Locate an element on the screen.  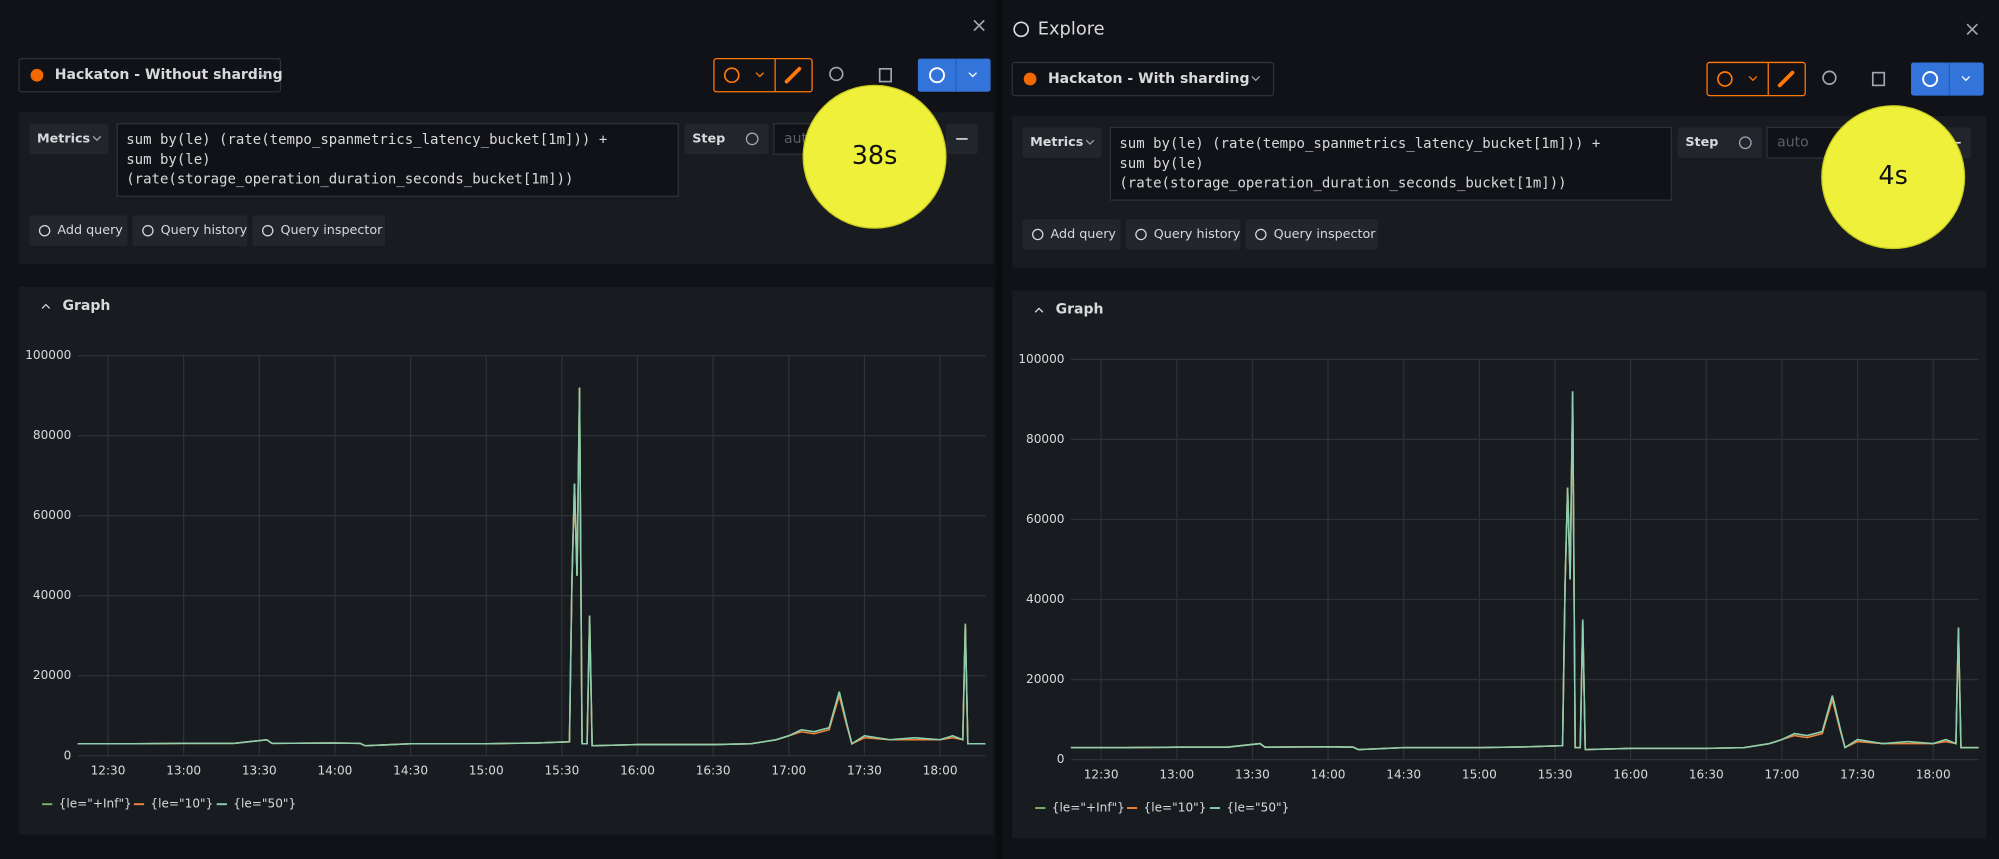
datasource-name: Hackaton - Without sharding is located at coordinates (169, 75).